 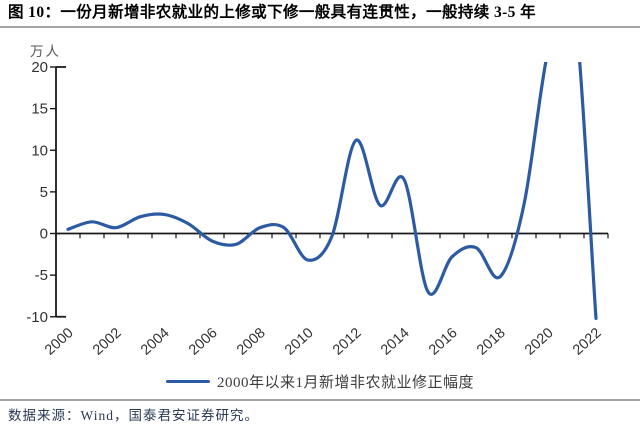 What do you see at coordinates (347, 341) in the screenshot?
I see `x-tick-label: 2012` at bounding box center [347, 341].